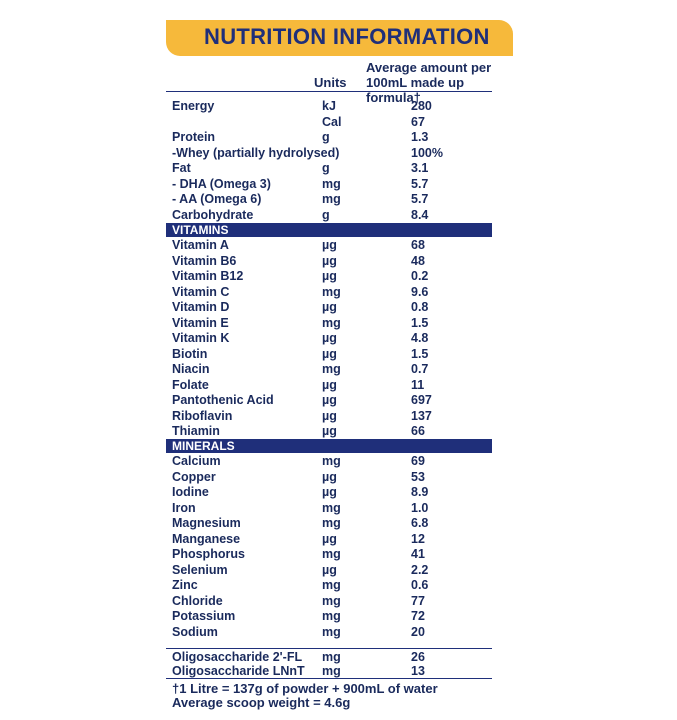 The height and width of the screenshot is (720, 677). I want to click on minerals-section-header: MINERALS, so click(329, 446).